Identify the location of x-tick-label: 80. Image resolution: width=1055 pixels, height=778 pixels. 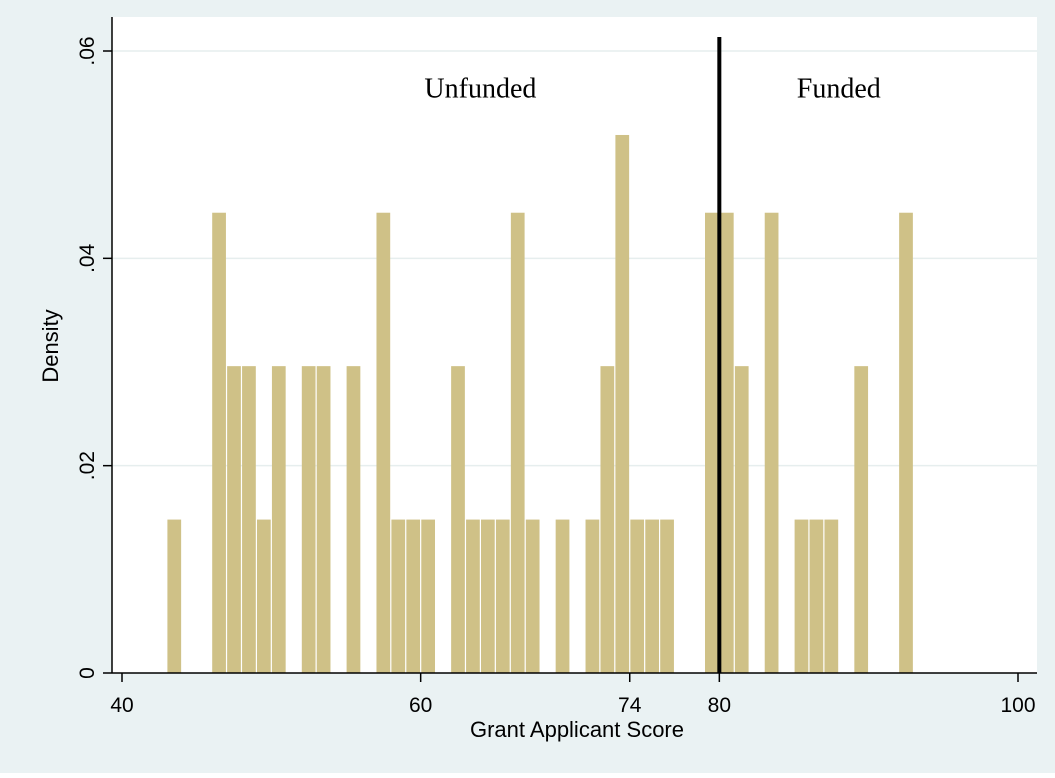
(719, 705).